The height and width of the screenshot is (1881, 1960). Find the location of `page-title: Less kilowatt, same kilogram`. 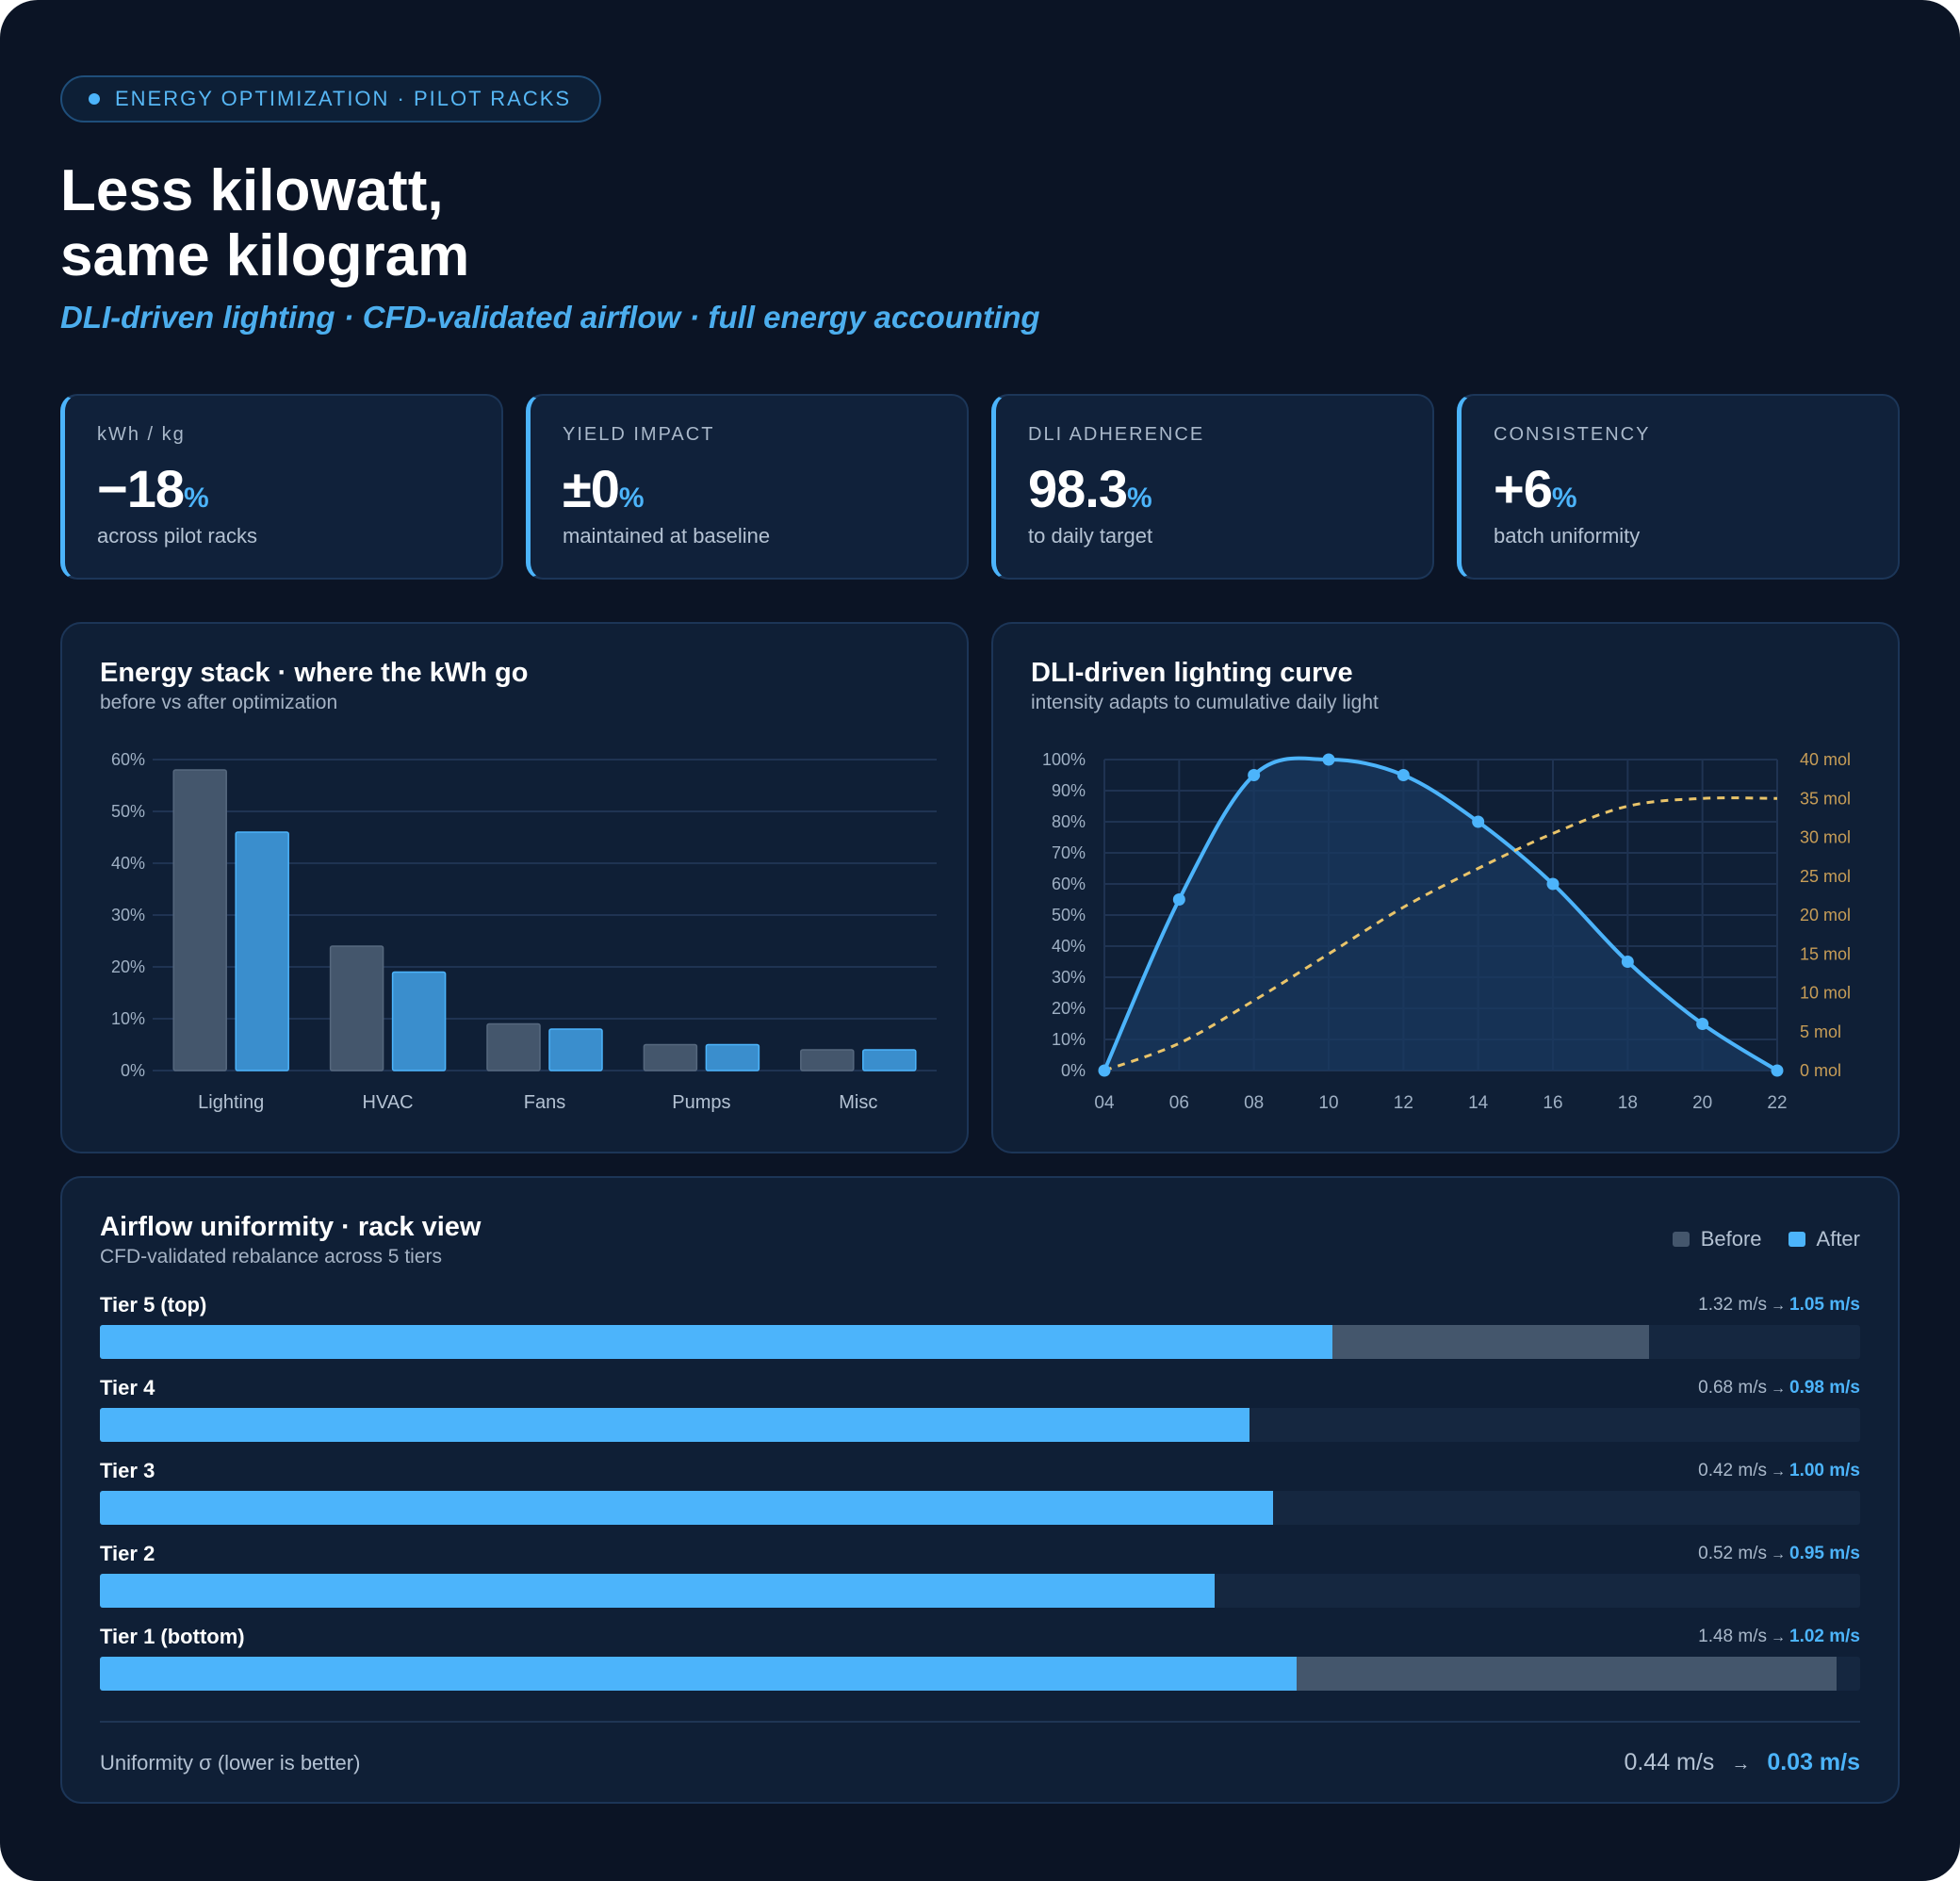

page-title: Less kilowatt, same kilogram is located at coordinates (264, 223).